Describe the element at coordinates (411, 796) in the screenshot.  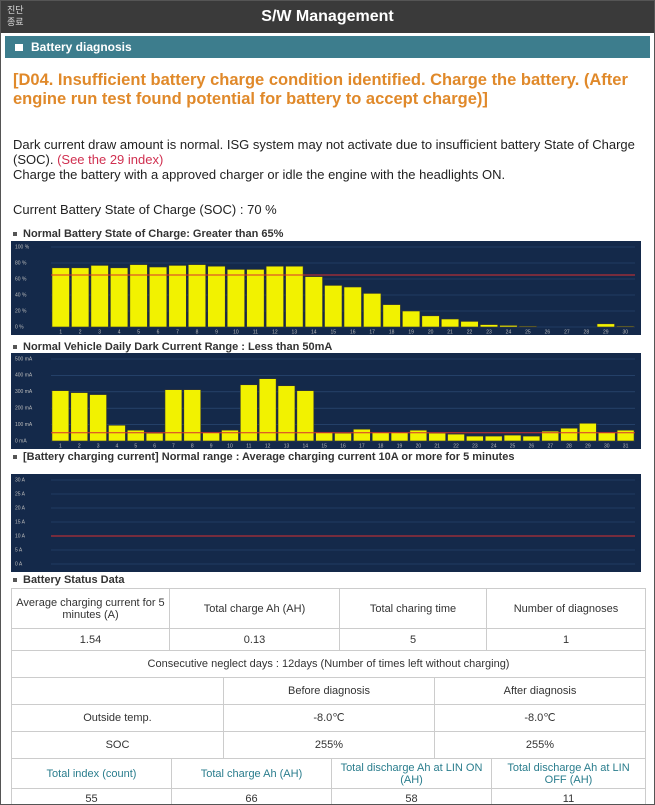
I see `cell: 58` at that location.